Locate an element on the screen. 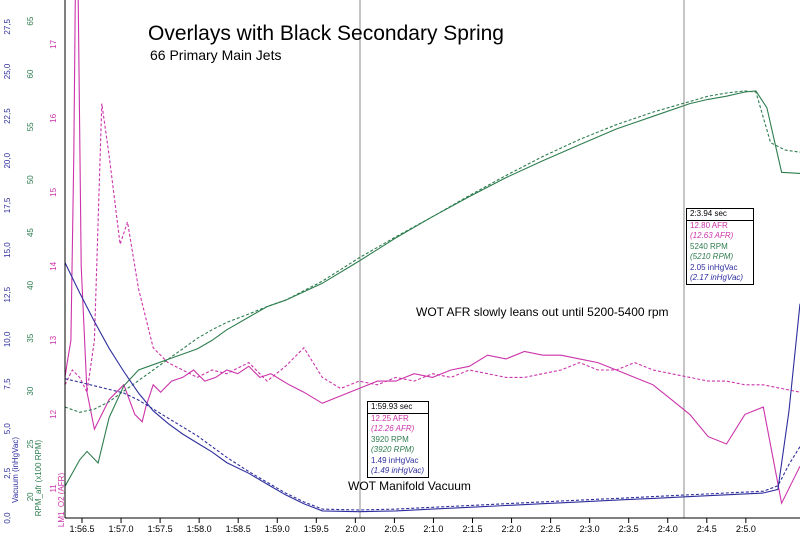 The height and width of the screenshot is (536, 800). y-axis-title: RPM_afr (x100 RPM) is located at coordinates (38, 477).